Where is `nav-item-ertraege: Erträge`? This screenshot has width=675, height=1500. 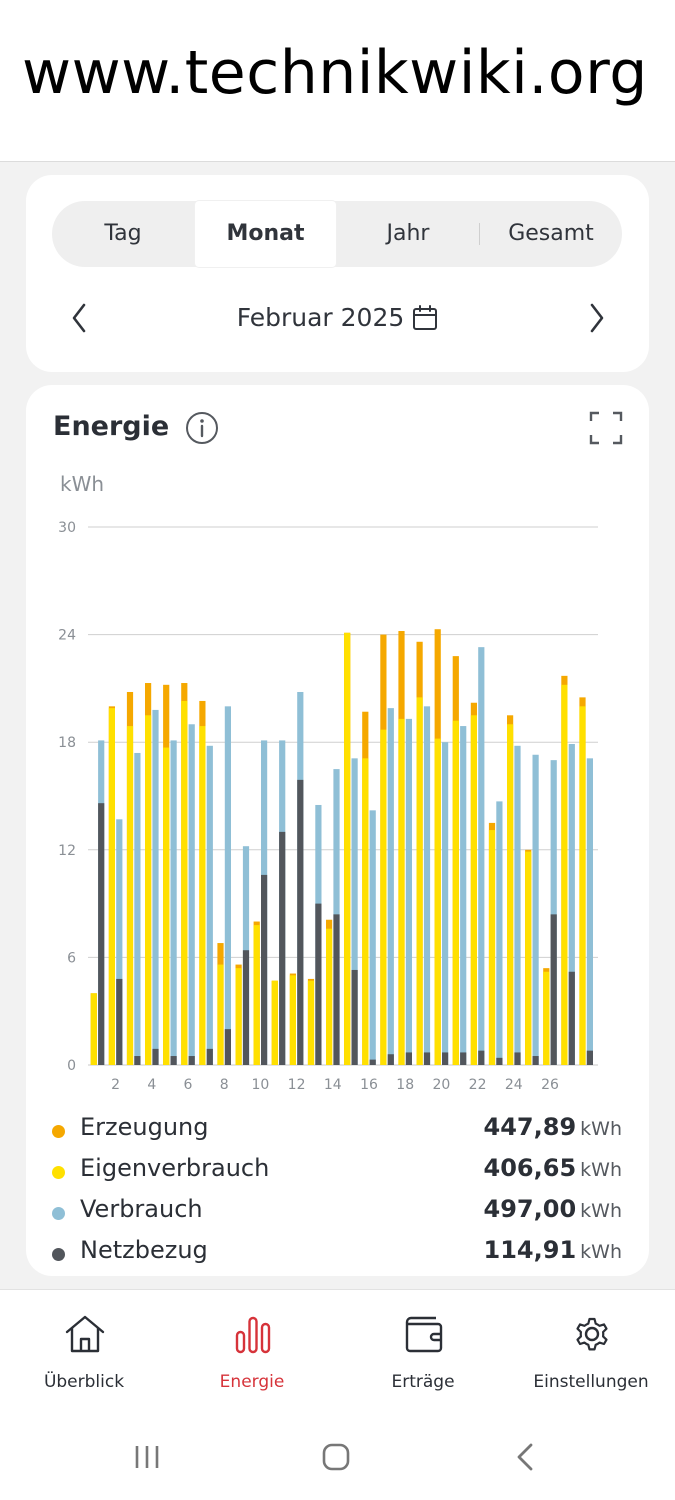 nav-item-ertraege: Erträge is located at coordinates (423, 1351).